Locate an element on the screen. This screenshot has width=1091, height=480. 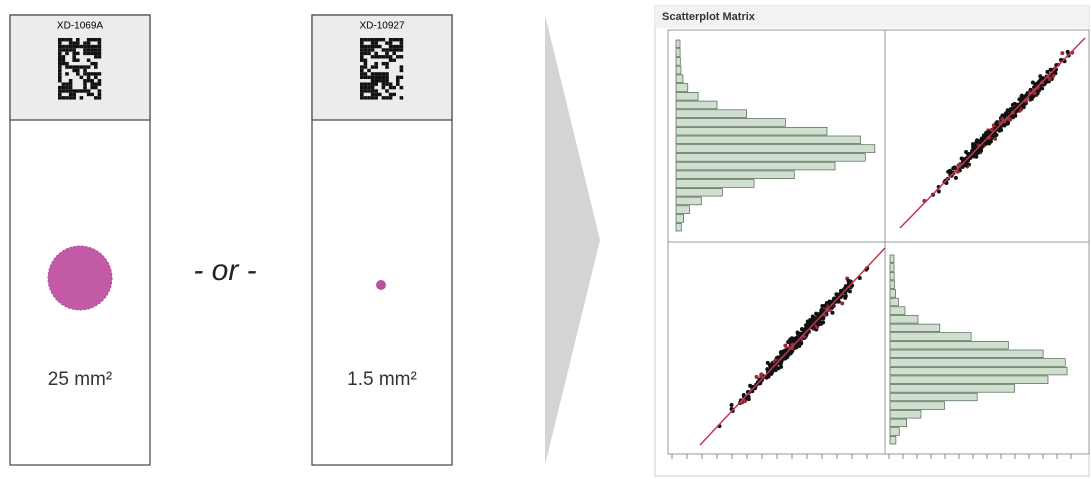
panel-title: Scatterplot Matrix is located at coordinates (709, 17).